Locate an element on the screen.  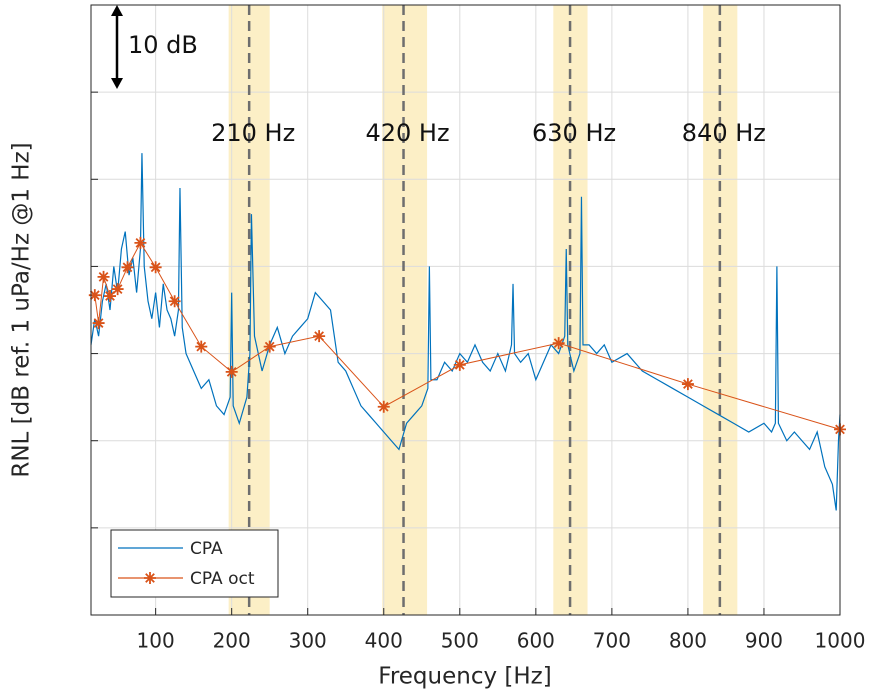
scale-bar: 10 dB is located at coordinates (154, 47).